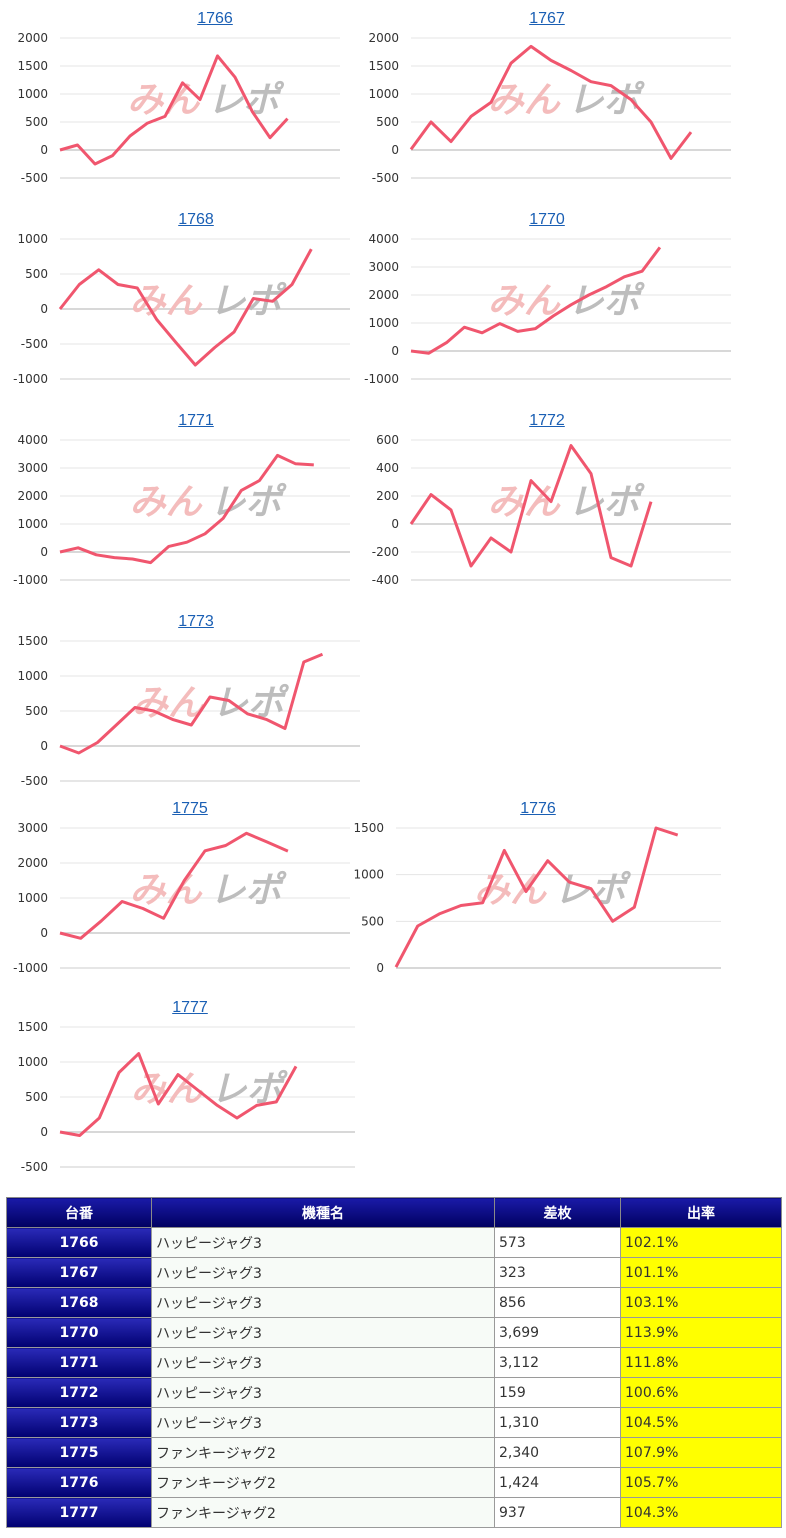  I want to click on difference-cell: 3,699, so click(557, 1332).